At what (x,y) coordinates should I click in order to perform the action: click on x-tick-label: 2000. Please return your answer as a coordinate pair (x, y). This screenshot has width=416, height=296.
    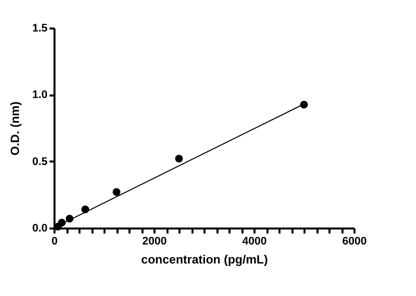
    Looking at the image, I should click on (154, 242).